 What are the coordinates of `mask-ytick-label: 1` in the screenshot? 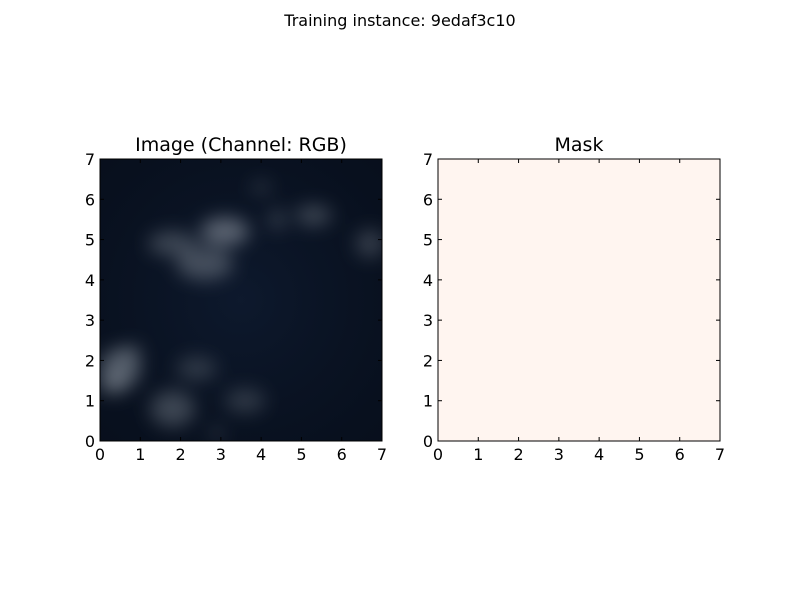 It's located at (428, 401).